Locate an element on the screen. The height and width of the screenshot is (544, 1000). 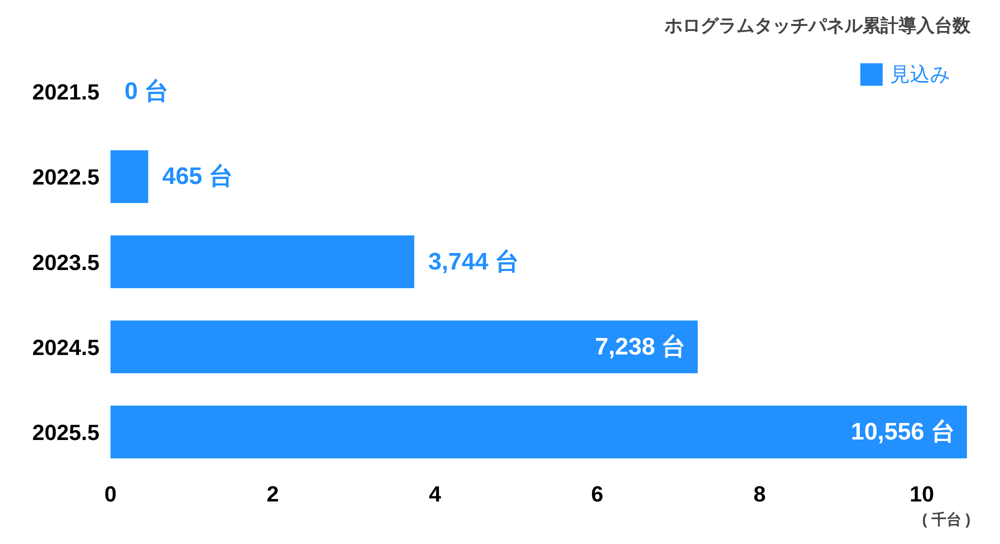
x-tick-label: 10 is located at coordinates (922, 494).